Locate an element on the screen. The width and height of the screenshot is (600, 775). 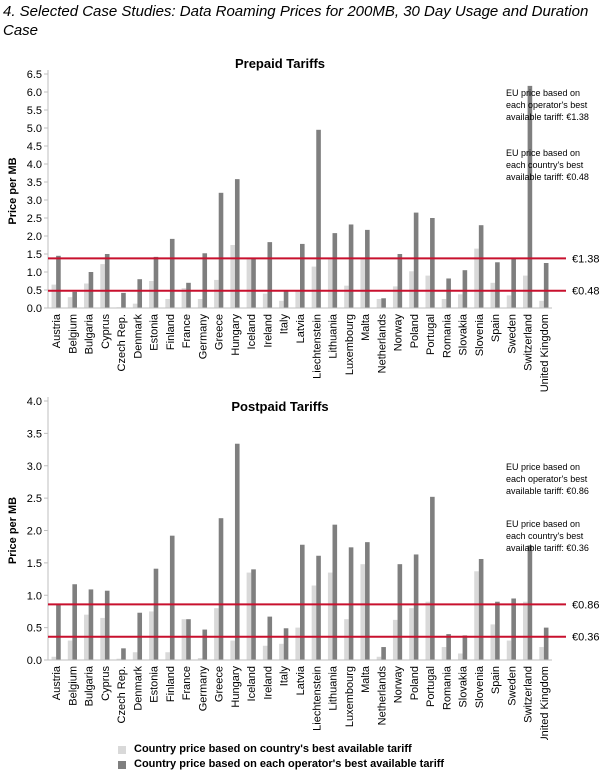
chart1-category-label: Portugal is located at coordinates (431, 334).